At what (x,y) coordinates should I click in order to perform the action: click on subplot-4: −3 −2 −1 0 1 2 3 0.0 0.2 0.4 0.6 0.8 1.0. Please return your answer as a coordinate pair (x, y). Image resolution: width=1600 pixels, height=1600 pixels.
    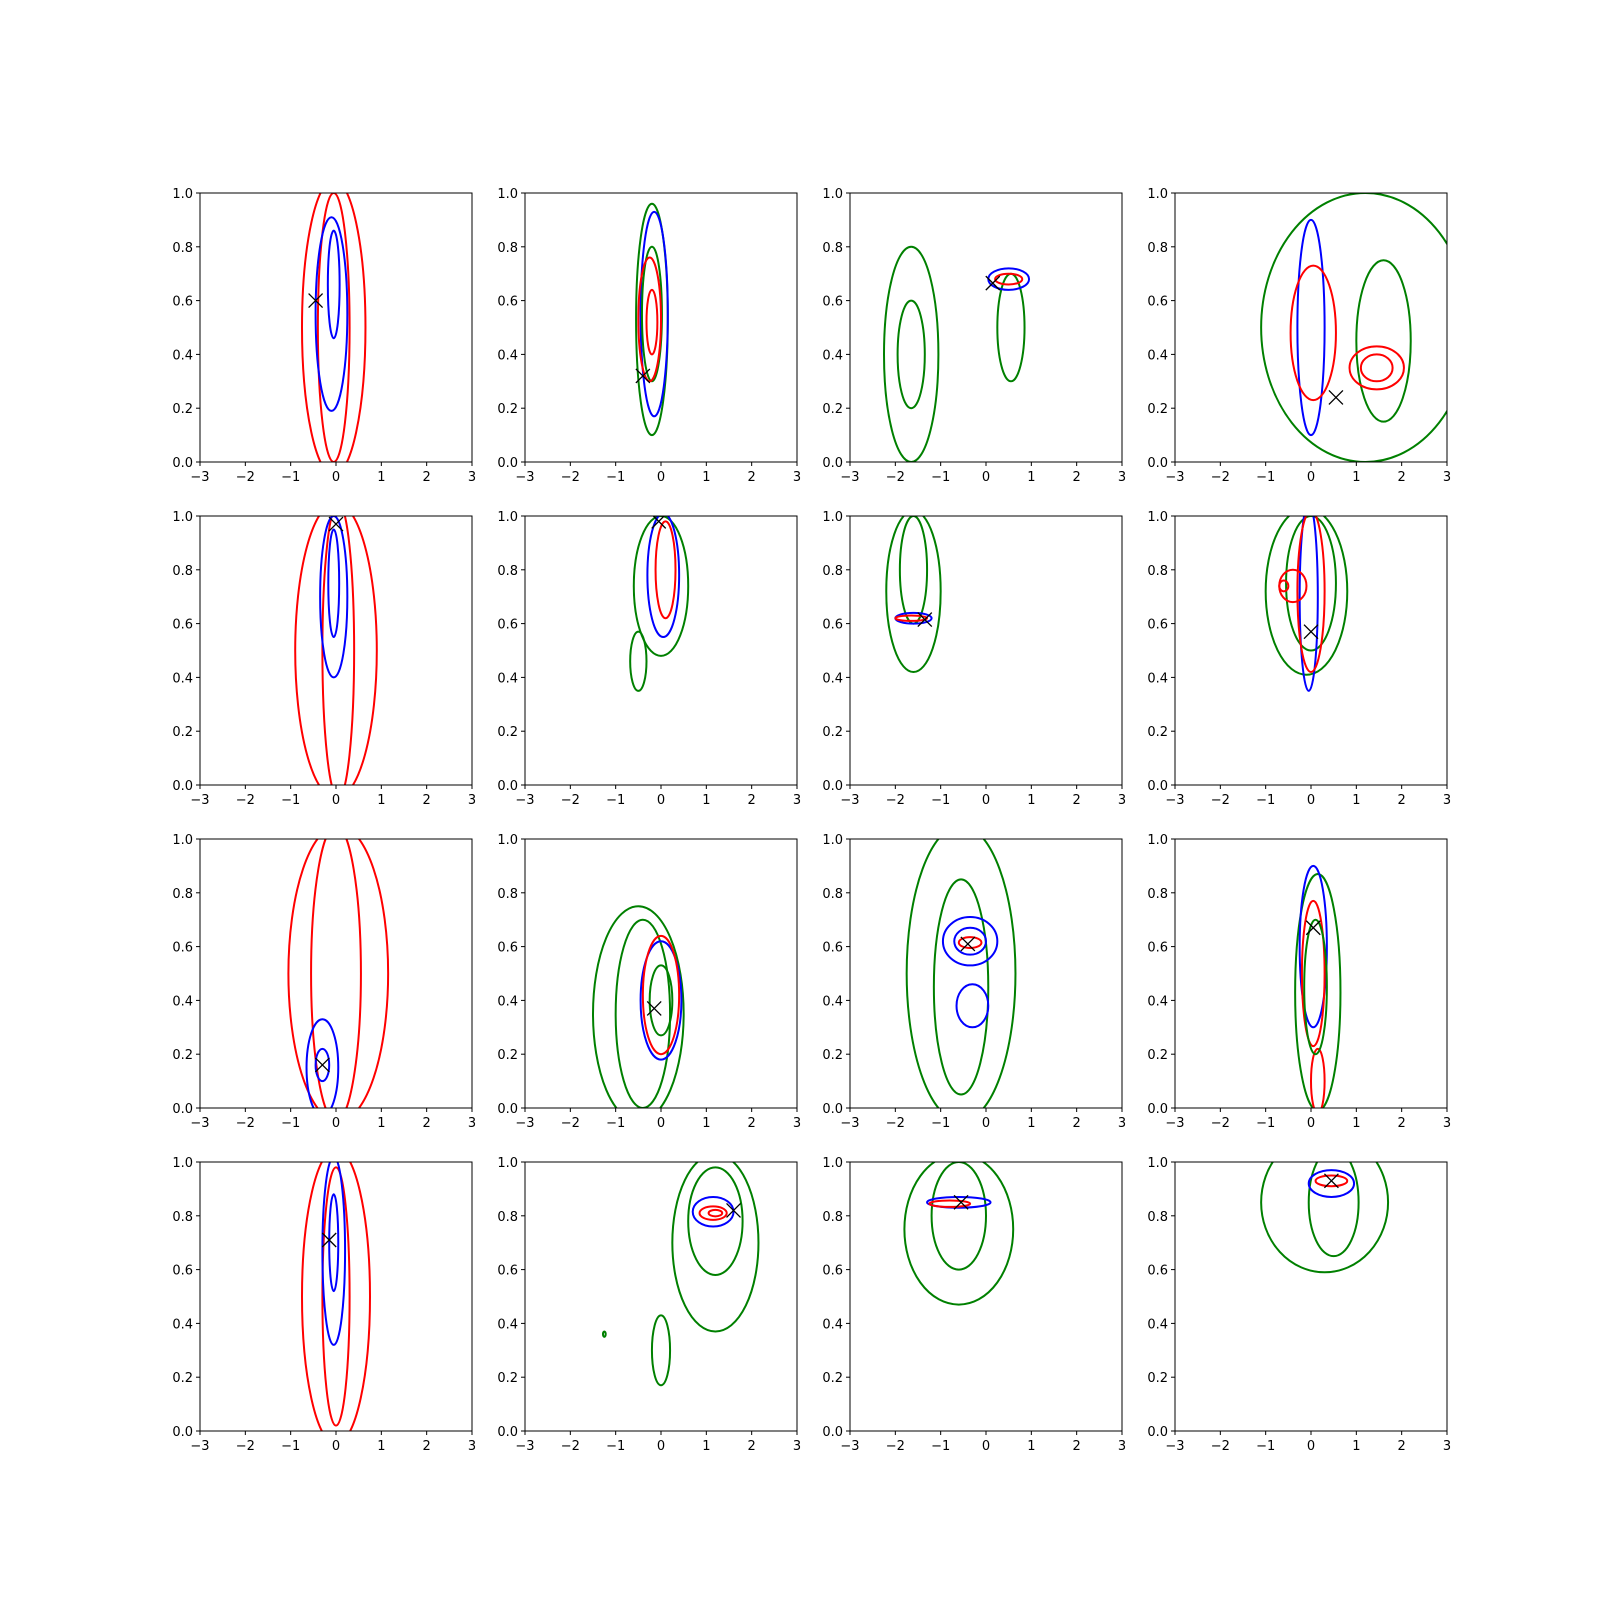
    Looking at the image, I should click on (1299, 336).